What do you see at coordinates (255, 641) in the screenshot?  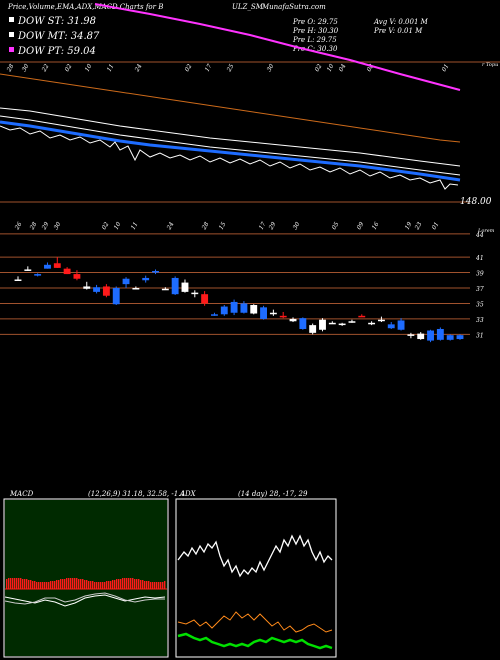 I see `adx-green-line` at bounding box center [255, 641].